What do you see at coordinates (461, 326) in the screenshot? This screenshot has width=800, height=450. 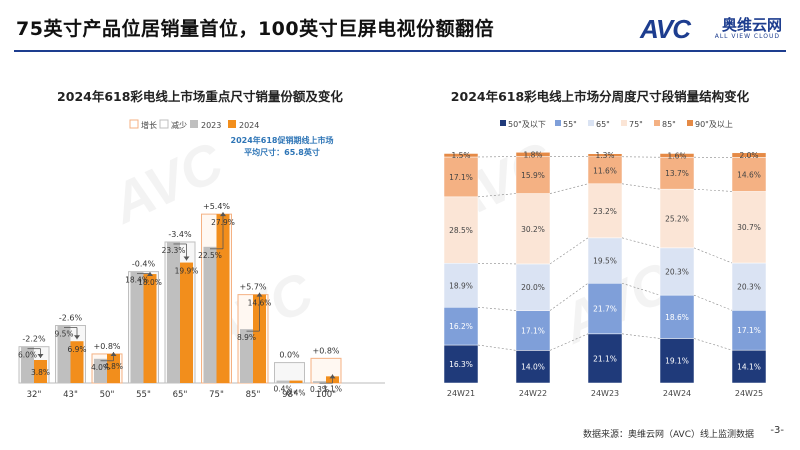 I see `segment-label-2-24W21: 16.2%` at bounding box center [461, 326].